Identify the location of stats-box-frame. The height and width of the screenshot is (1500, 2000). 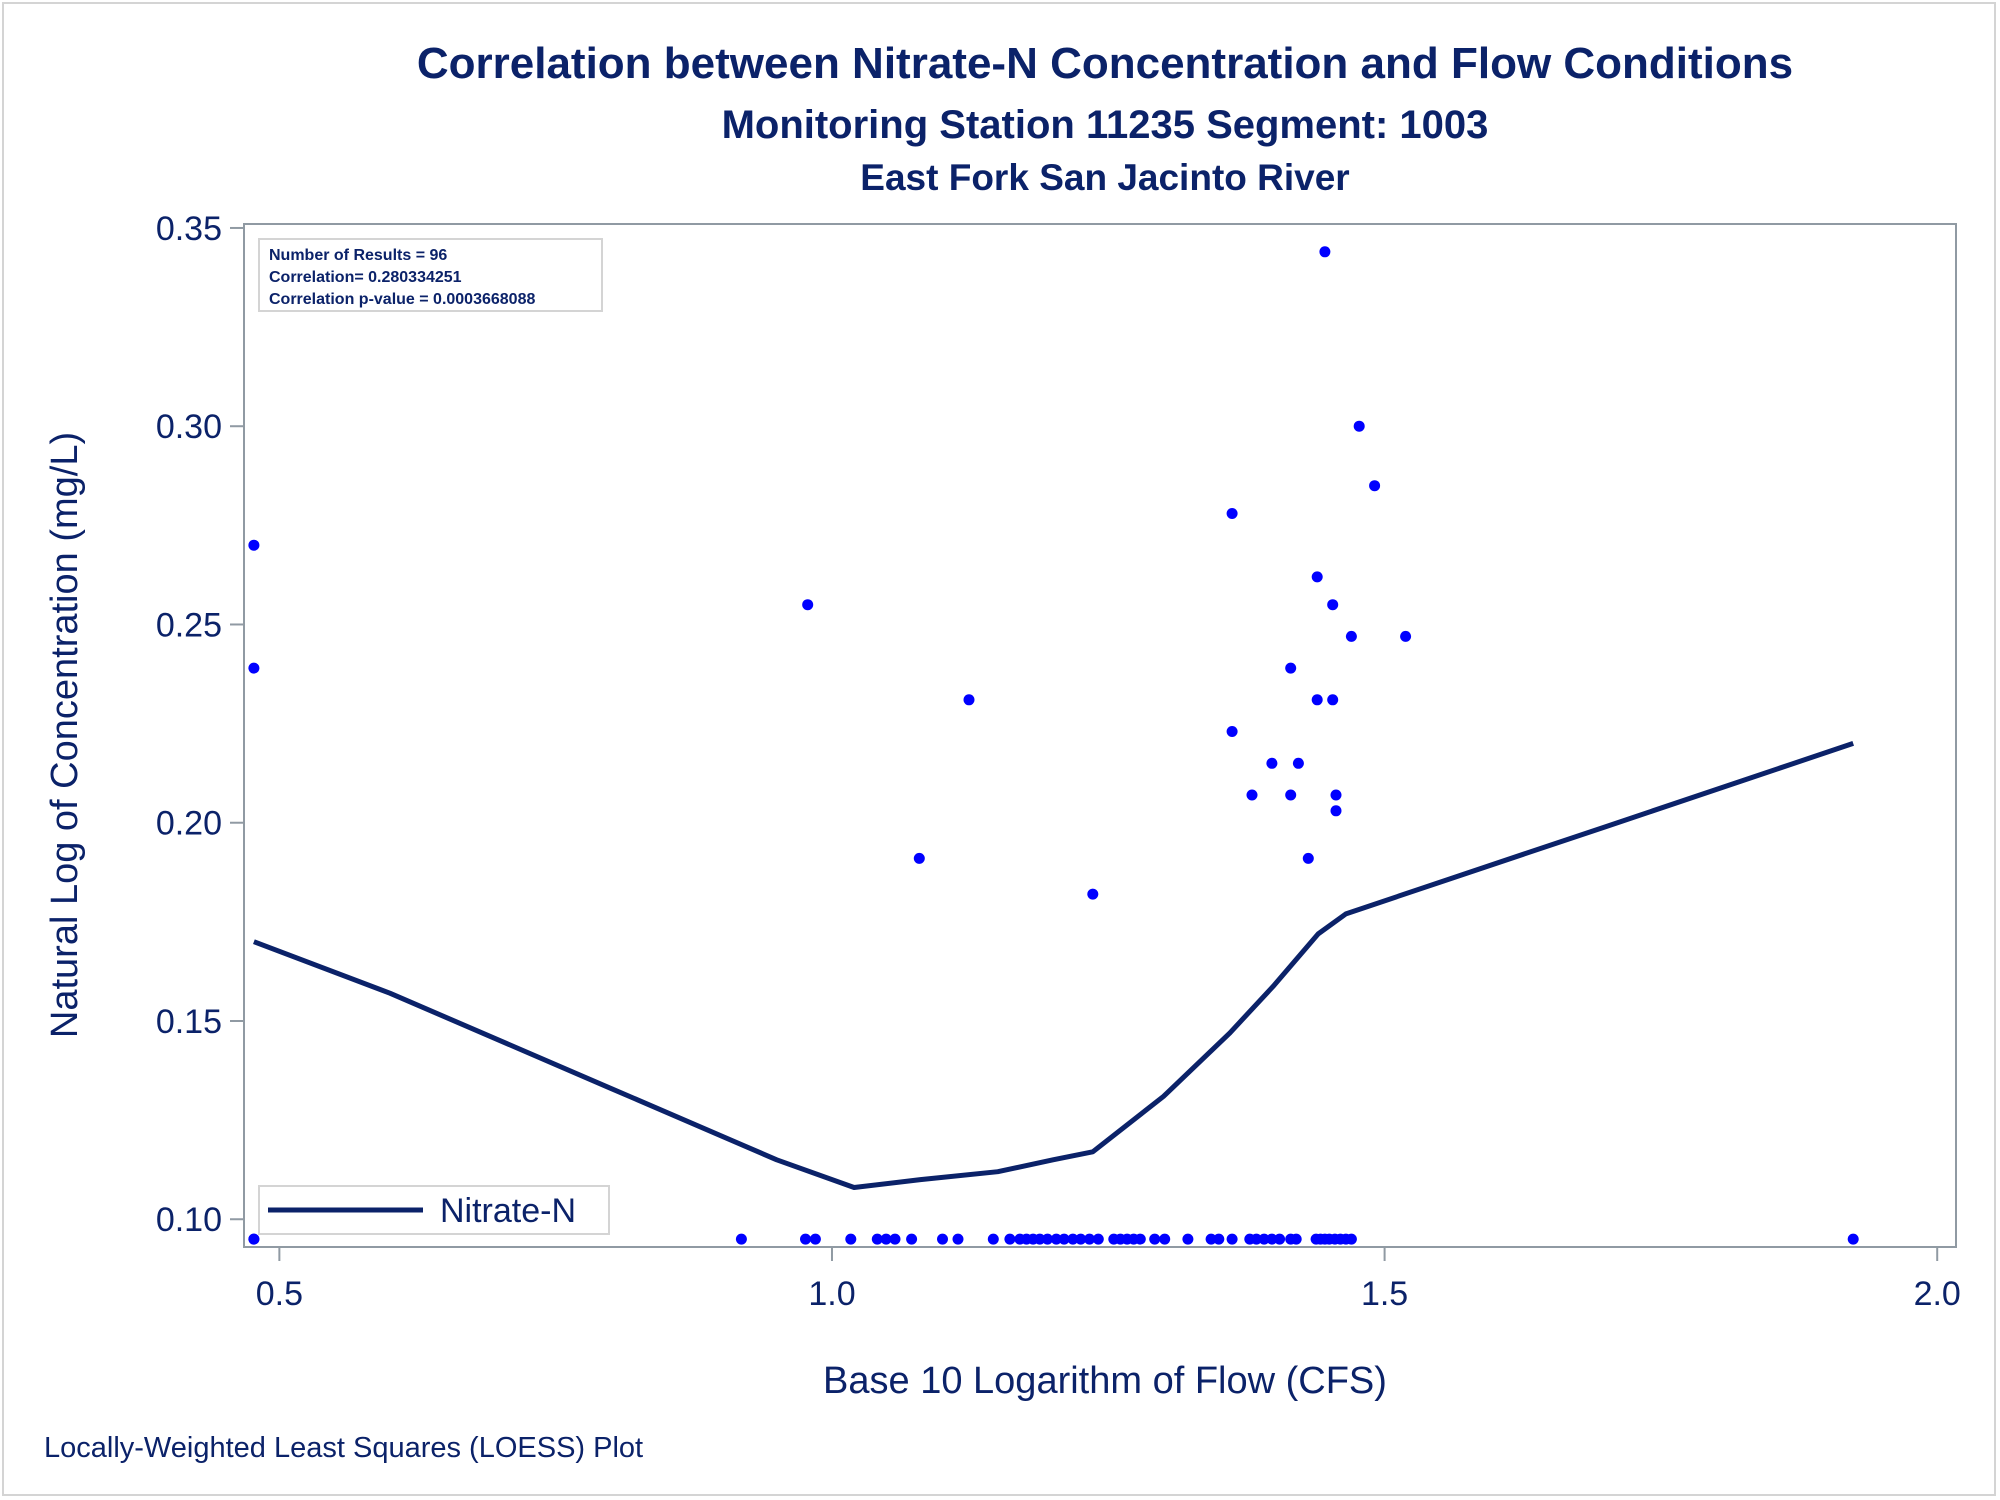
(430, 275).